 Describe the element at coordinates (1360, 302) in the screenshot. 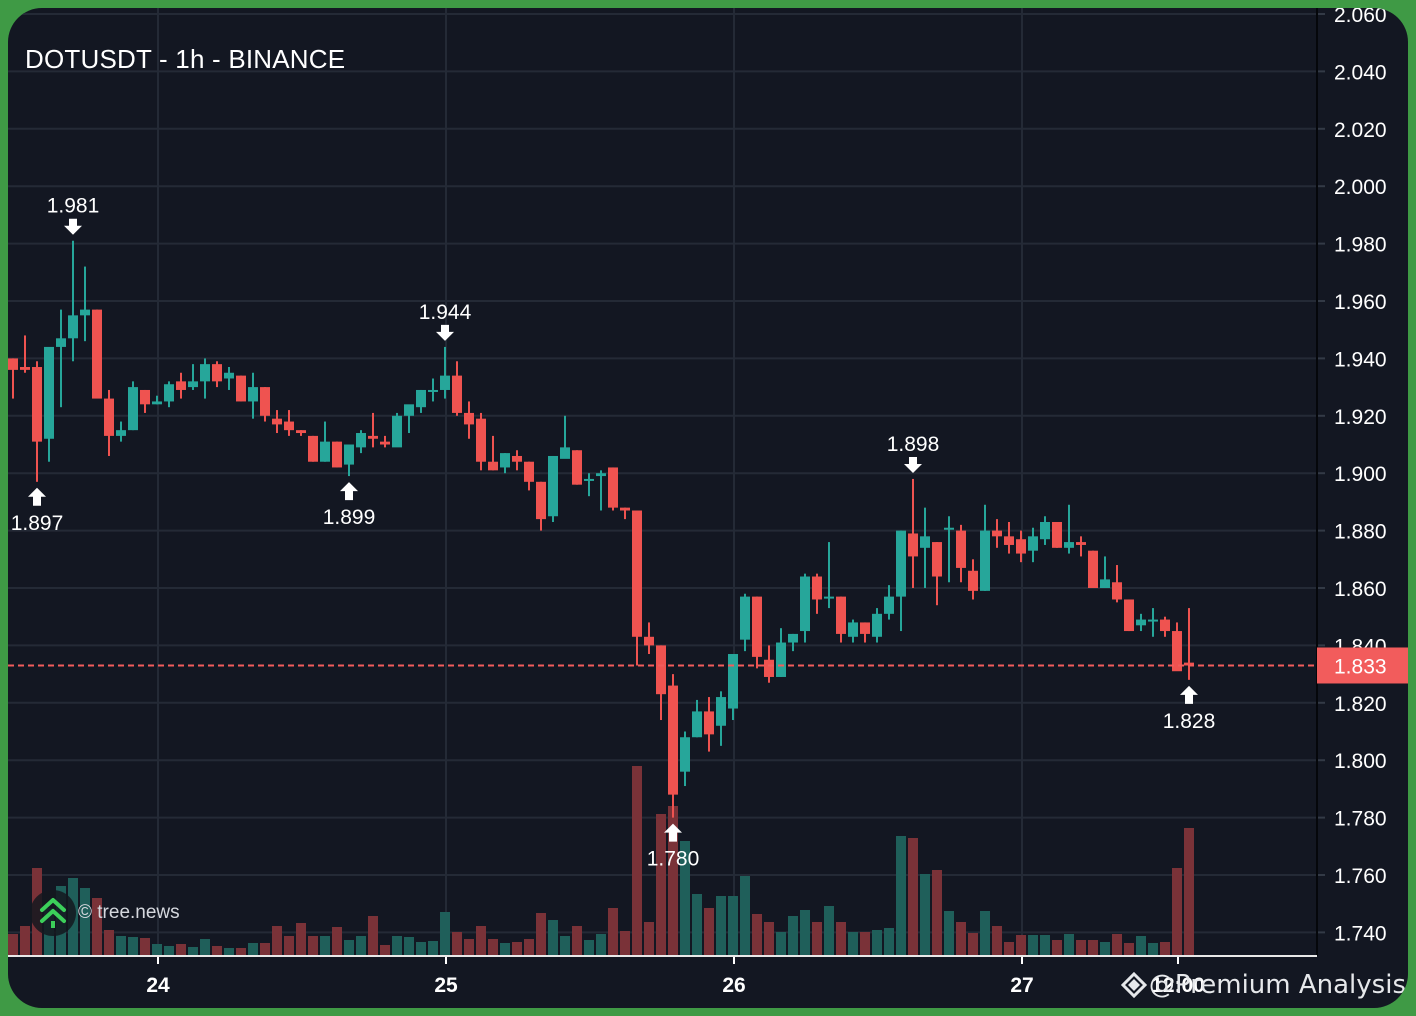

I see `y-axis-label: 1.960` at that location.